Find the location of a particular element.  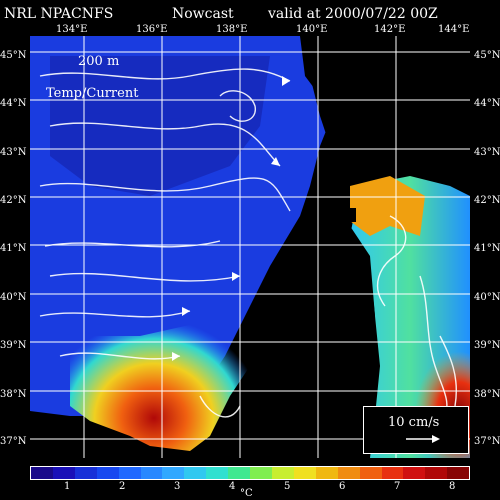

lat-label-right: 38°N is located at coordinates (487, 394).